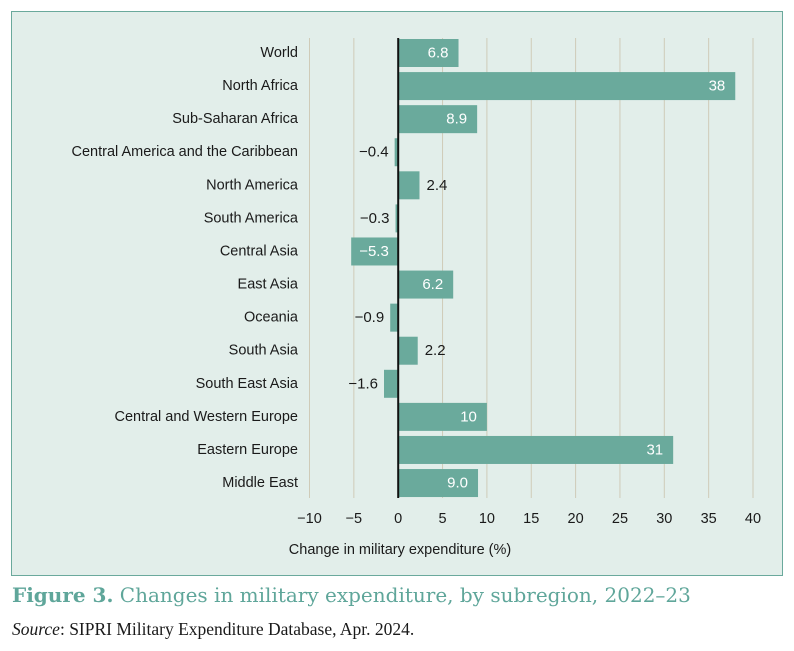 This screenshot has width=794, height=651. What do you see at coordinates (185, 152) in the screenshot?
I see `category-label: Central America and the Caribbean` at bounding box center [185, 152].